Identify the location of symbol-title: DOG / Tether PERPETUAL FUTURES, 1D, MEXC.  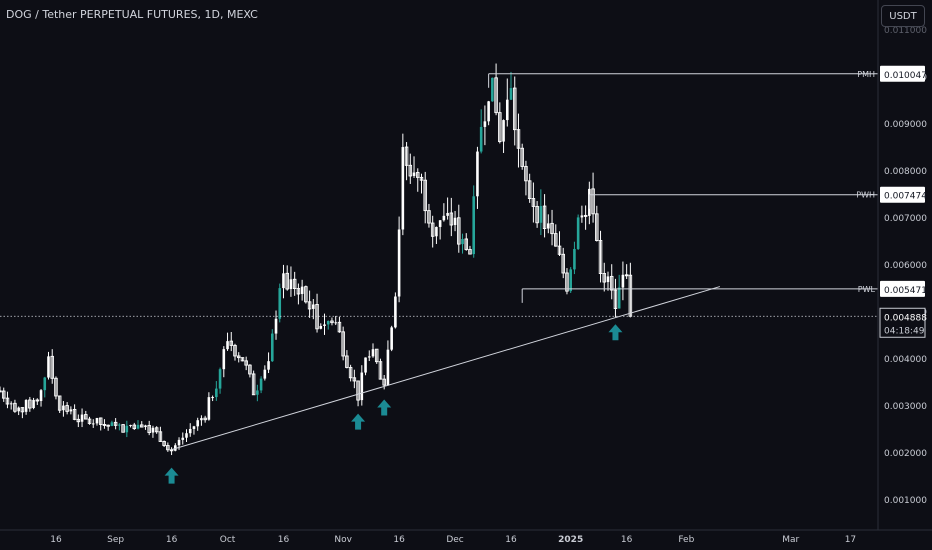
(132, 14).